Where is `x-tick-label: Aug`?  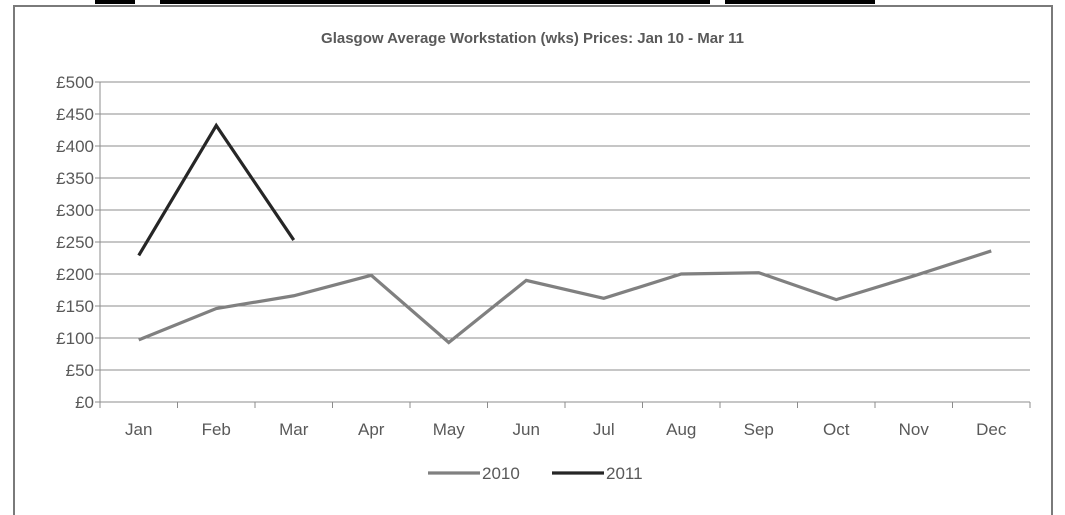
x-tick-label: Aug is located at coordinates (681, 429).